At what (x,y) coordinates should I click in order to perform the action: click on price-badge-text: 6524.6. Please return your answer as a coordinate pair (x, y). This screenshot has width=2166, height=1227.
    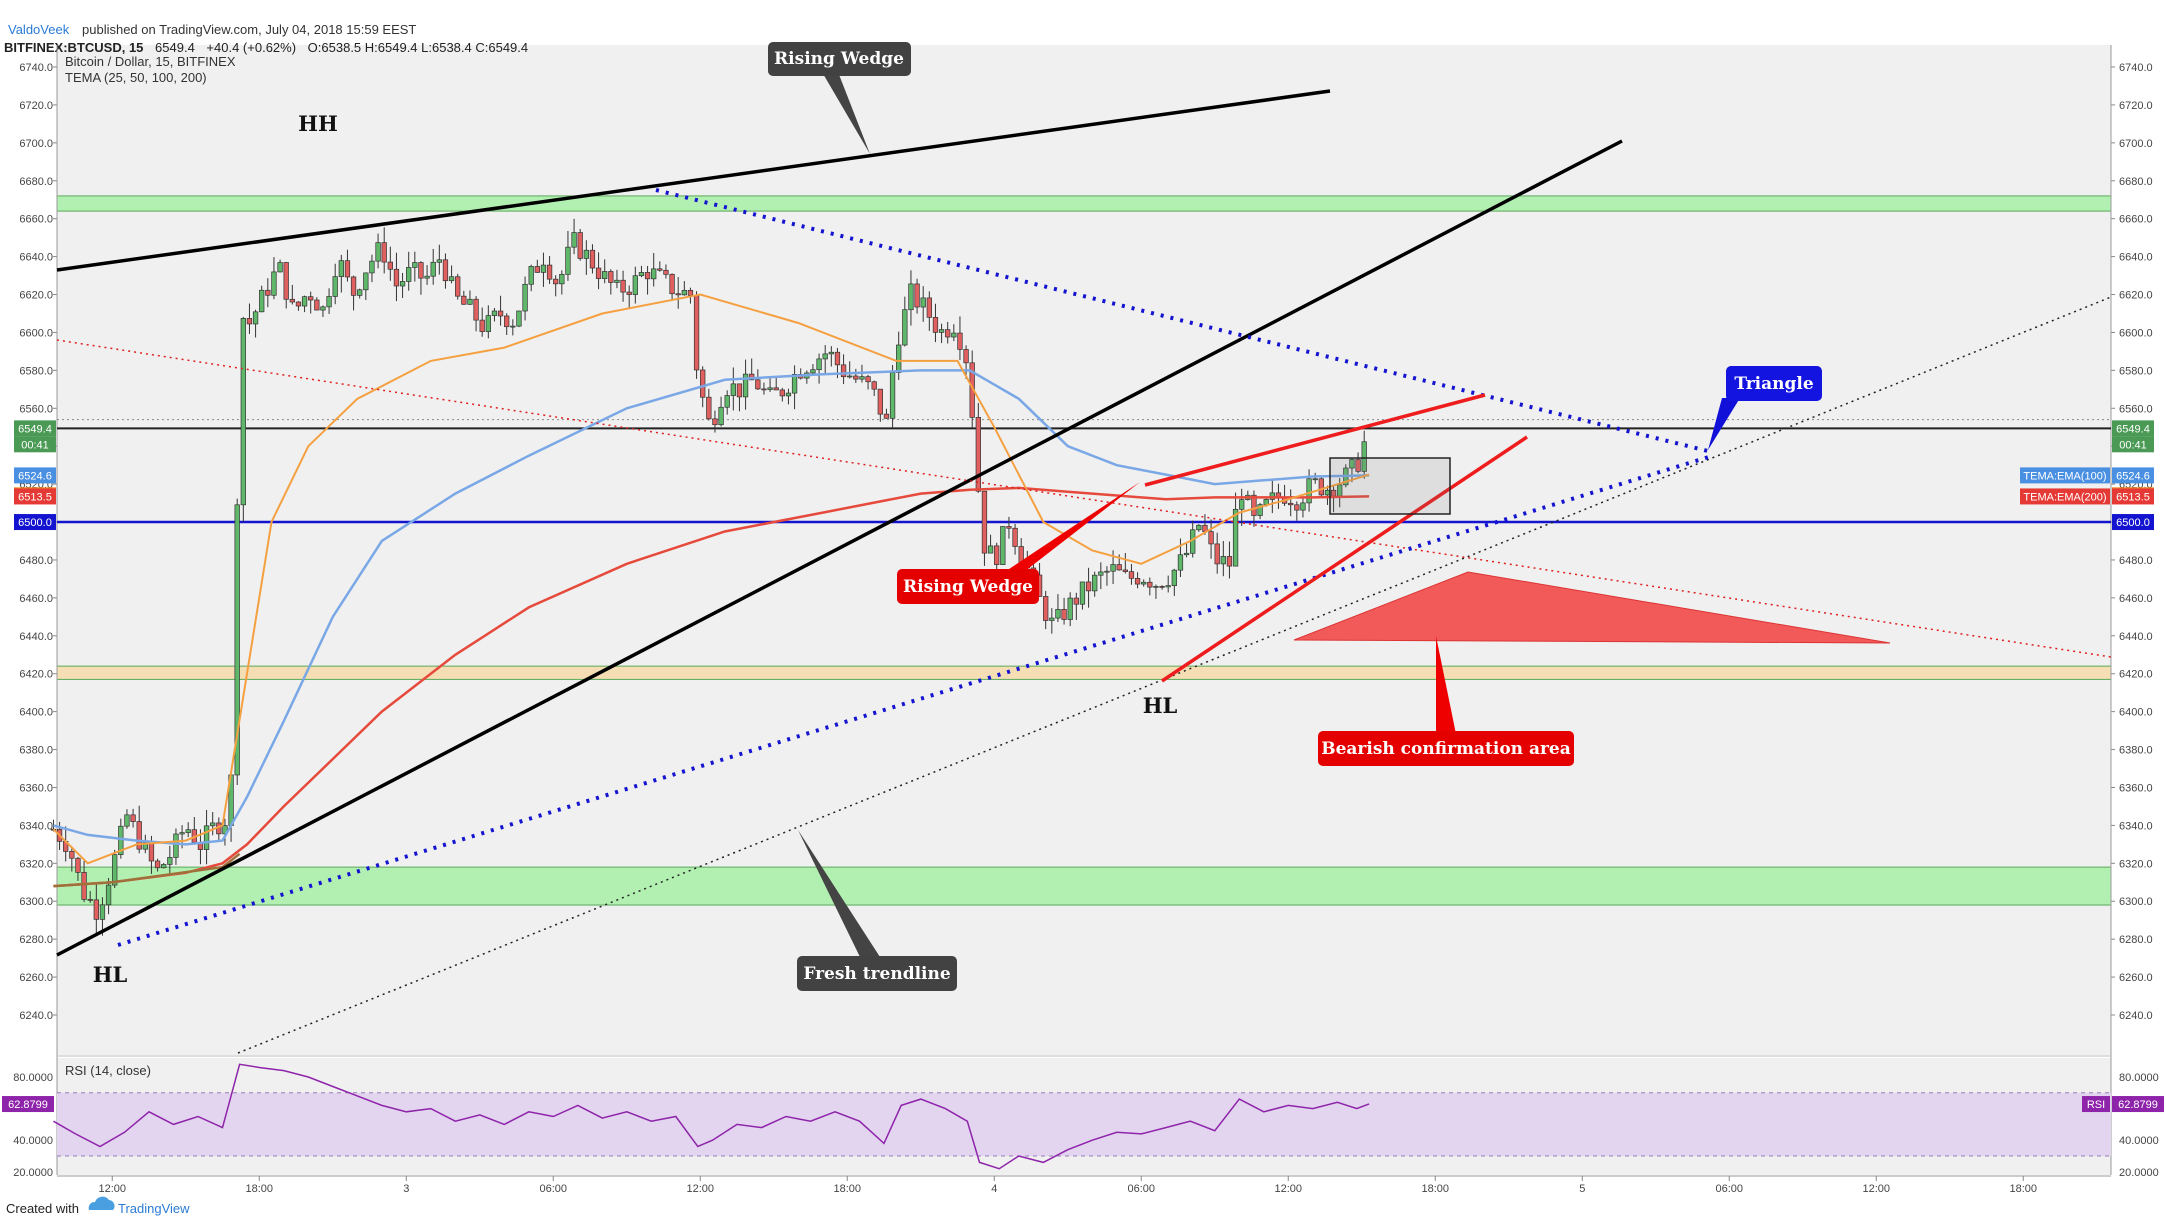
    Looking at the image, I should click on (35, 476).